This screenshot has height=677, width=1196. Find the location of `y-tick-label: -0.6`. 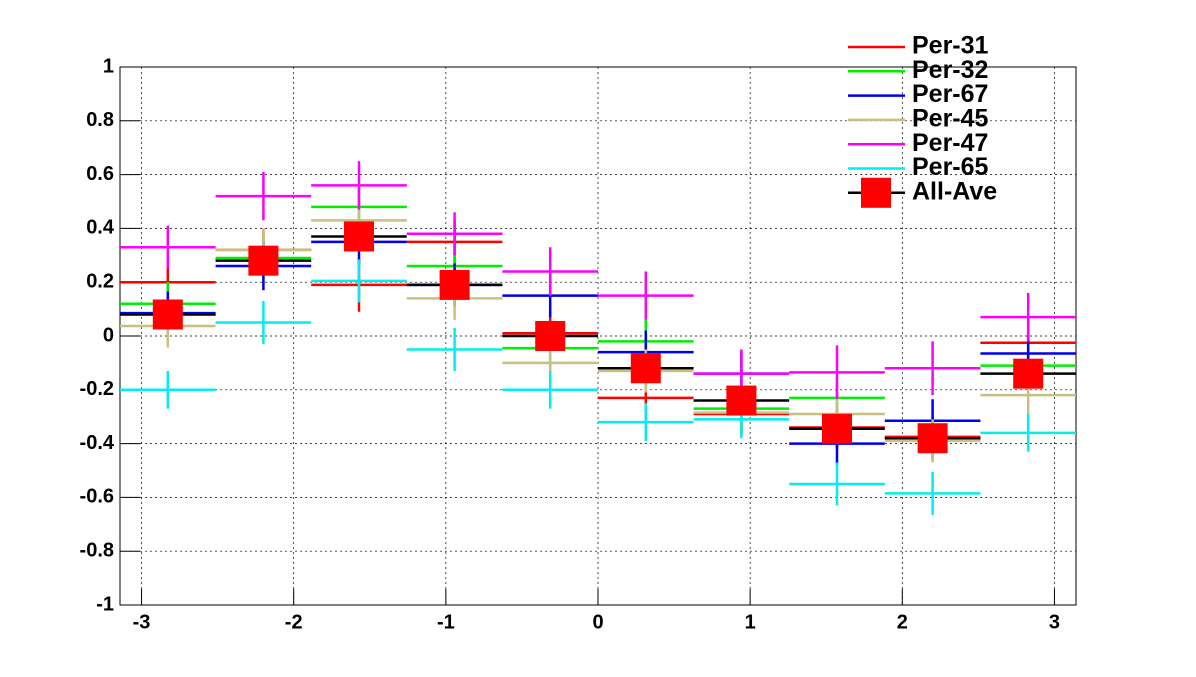

y-tick-label: -0.6 is located at coordinates (97, 497).